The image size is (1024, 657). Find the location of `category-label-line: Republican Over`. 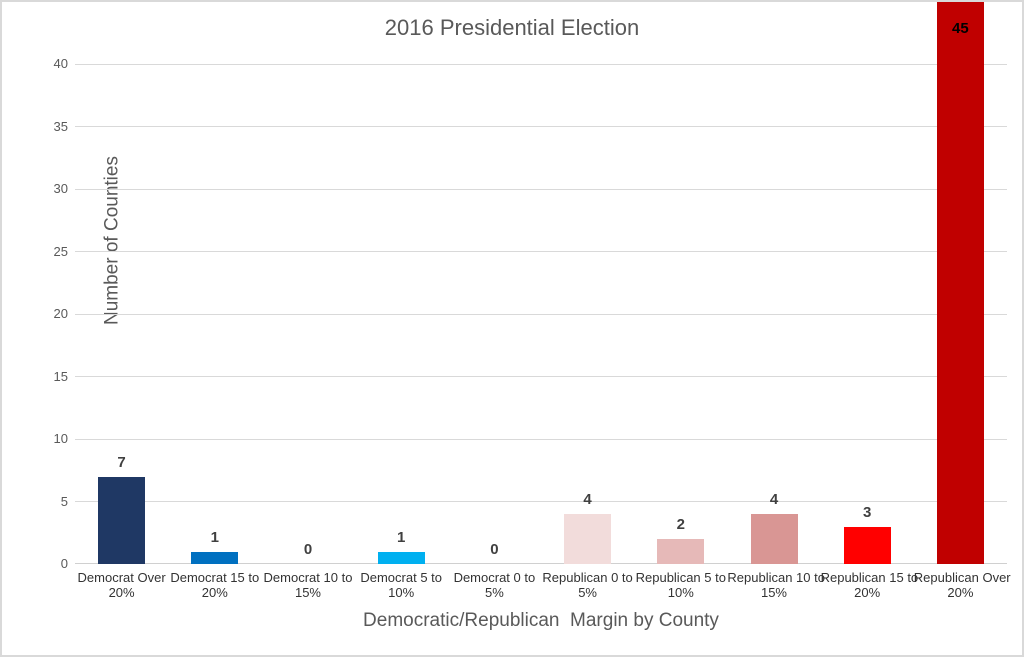

category-label-line: Republican Over is located at coordinates (962, 577).